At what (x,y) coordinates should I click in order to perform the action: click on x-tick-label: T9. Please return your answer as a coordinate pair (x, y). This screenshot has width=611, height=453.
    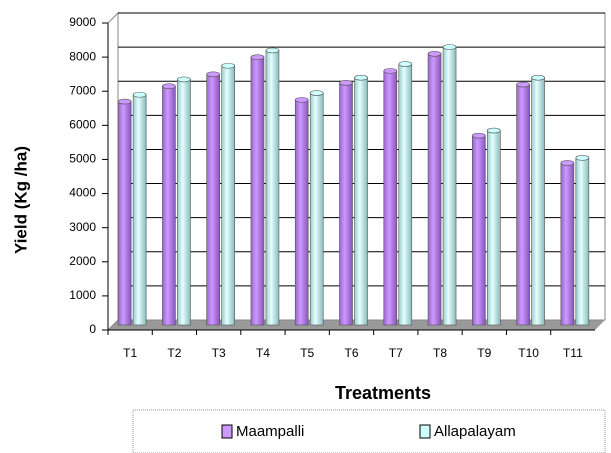
    Looking at the image, I should click on (484, 353).